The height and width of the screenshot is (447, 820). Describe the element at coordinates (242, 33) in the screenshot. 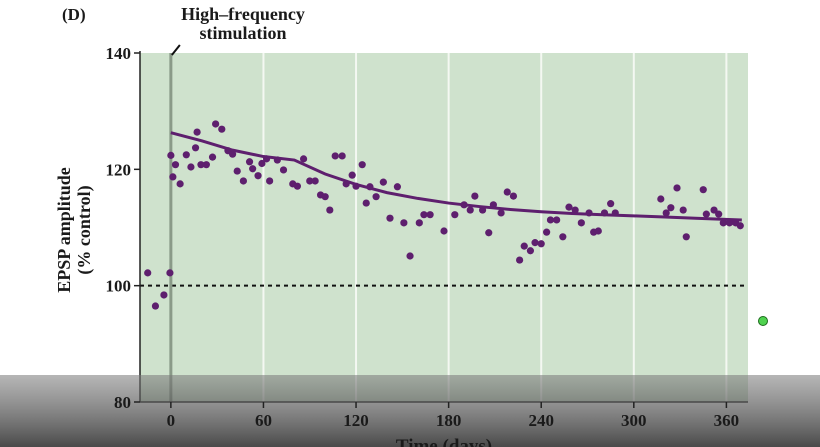

I see `annotation-text: stimulation` at that location.